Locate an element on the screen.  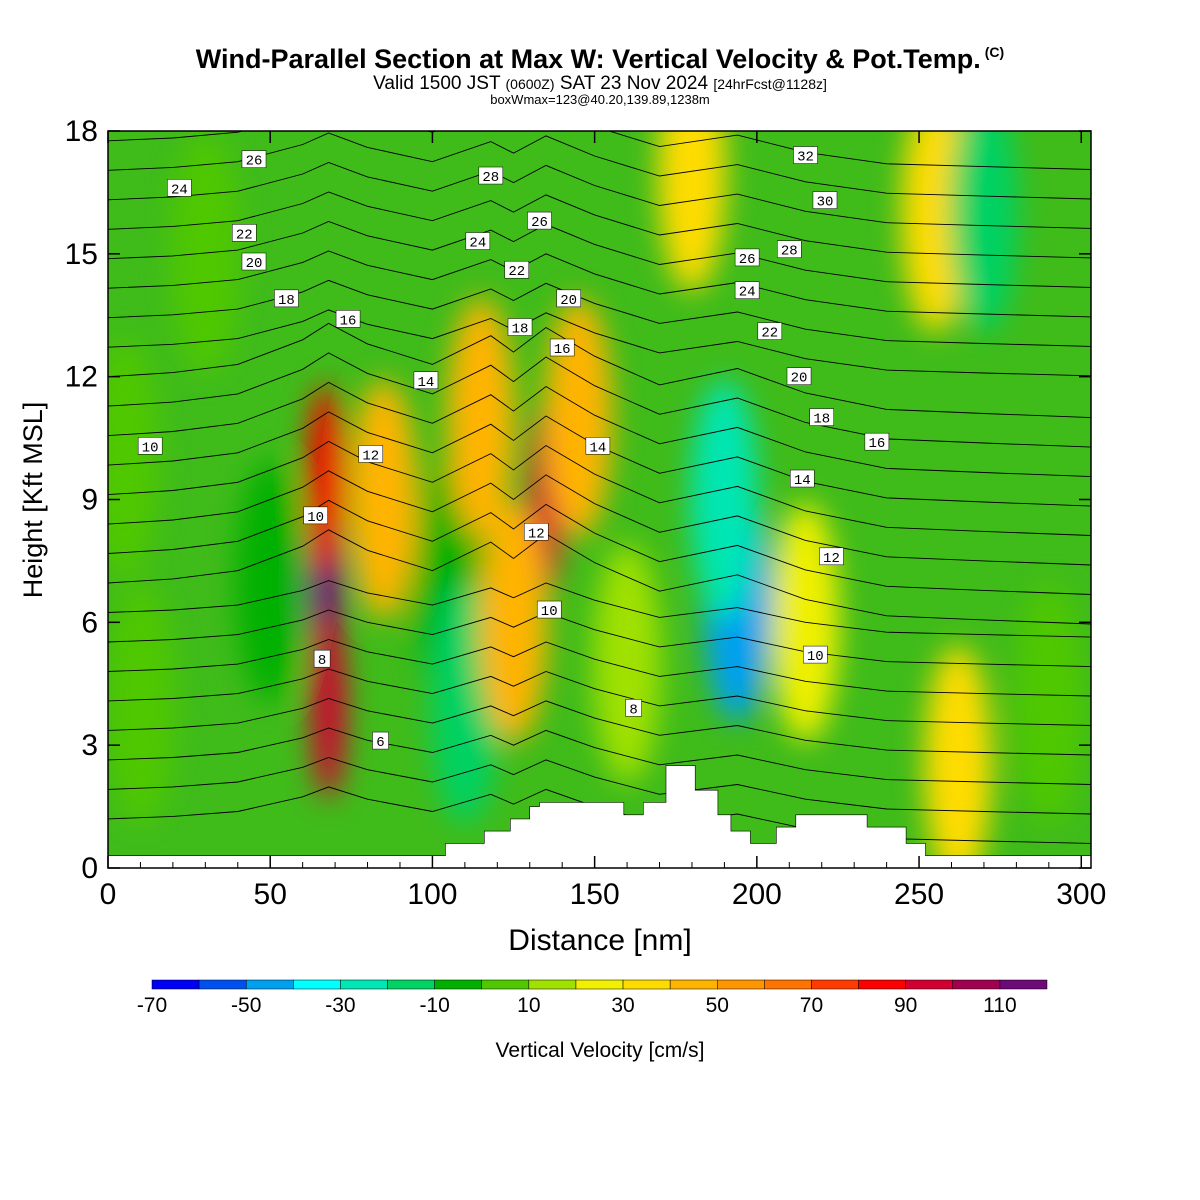
theta-label-3: 20 is located at coordinates (254, 262).